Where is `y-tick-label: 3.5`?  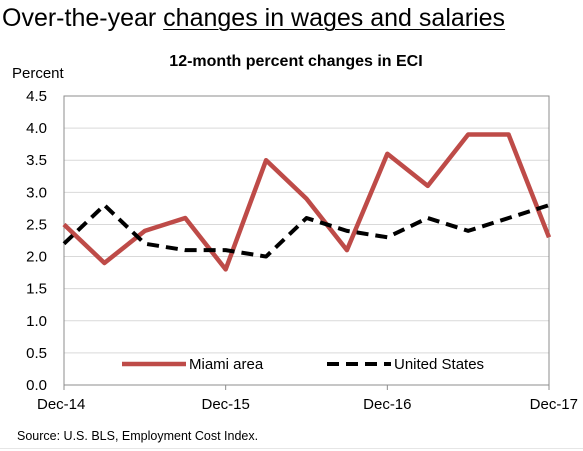 y-tick-label: 3.5 is located at coordinates (36, 160).